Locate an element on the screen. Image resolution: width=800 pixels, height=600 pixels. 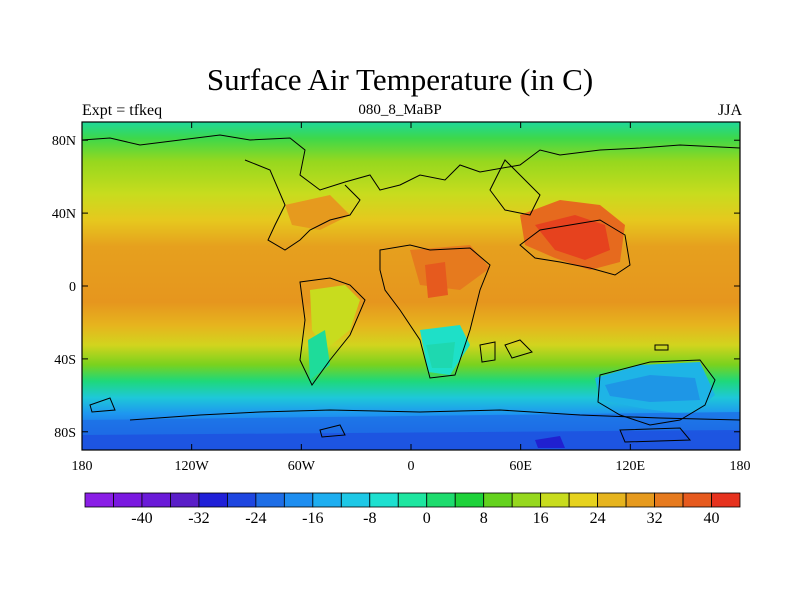
lat-label: 40N is located at coordinates (64, 214).